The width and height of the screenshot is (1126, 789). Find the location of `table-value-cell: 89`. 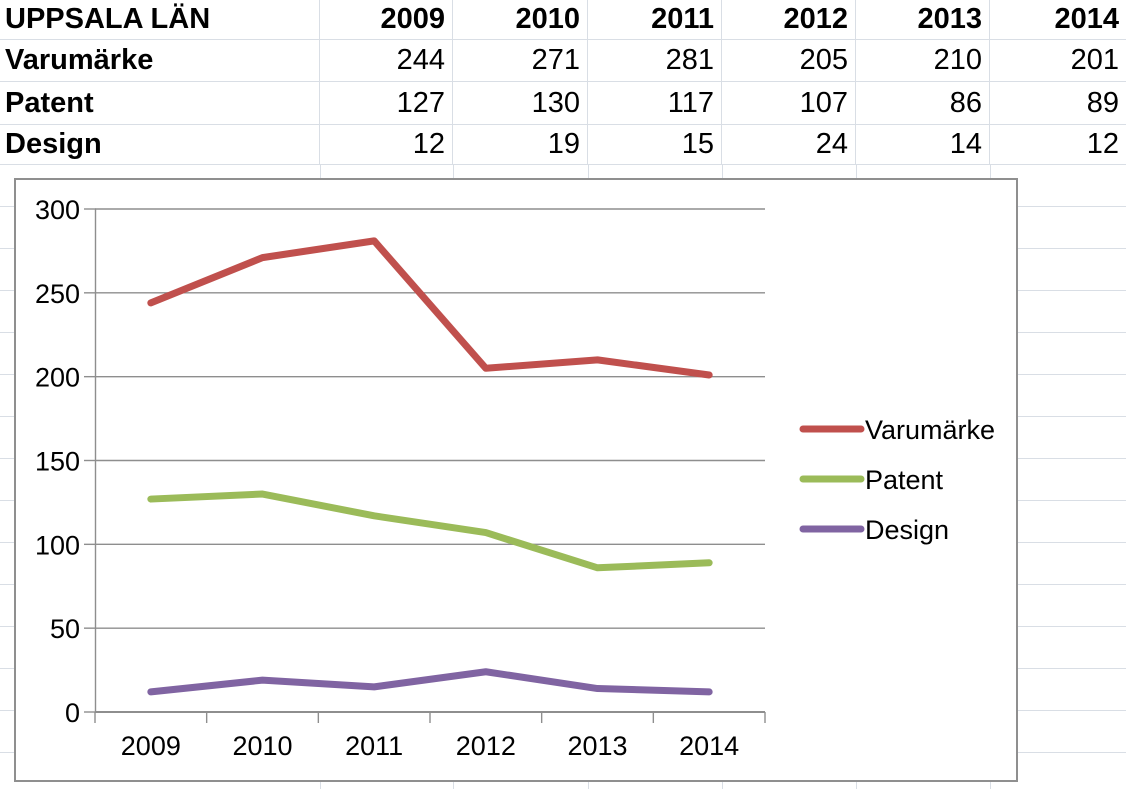

table-value-cell: 89 is located at coordinates (1058, 103).